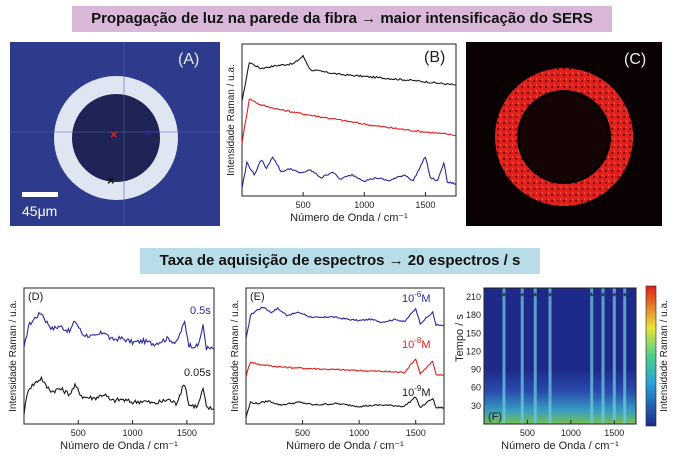  Describe the element at coordinates (119, 331) in the screenshot. I see `series-line-05s` at that location.